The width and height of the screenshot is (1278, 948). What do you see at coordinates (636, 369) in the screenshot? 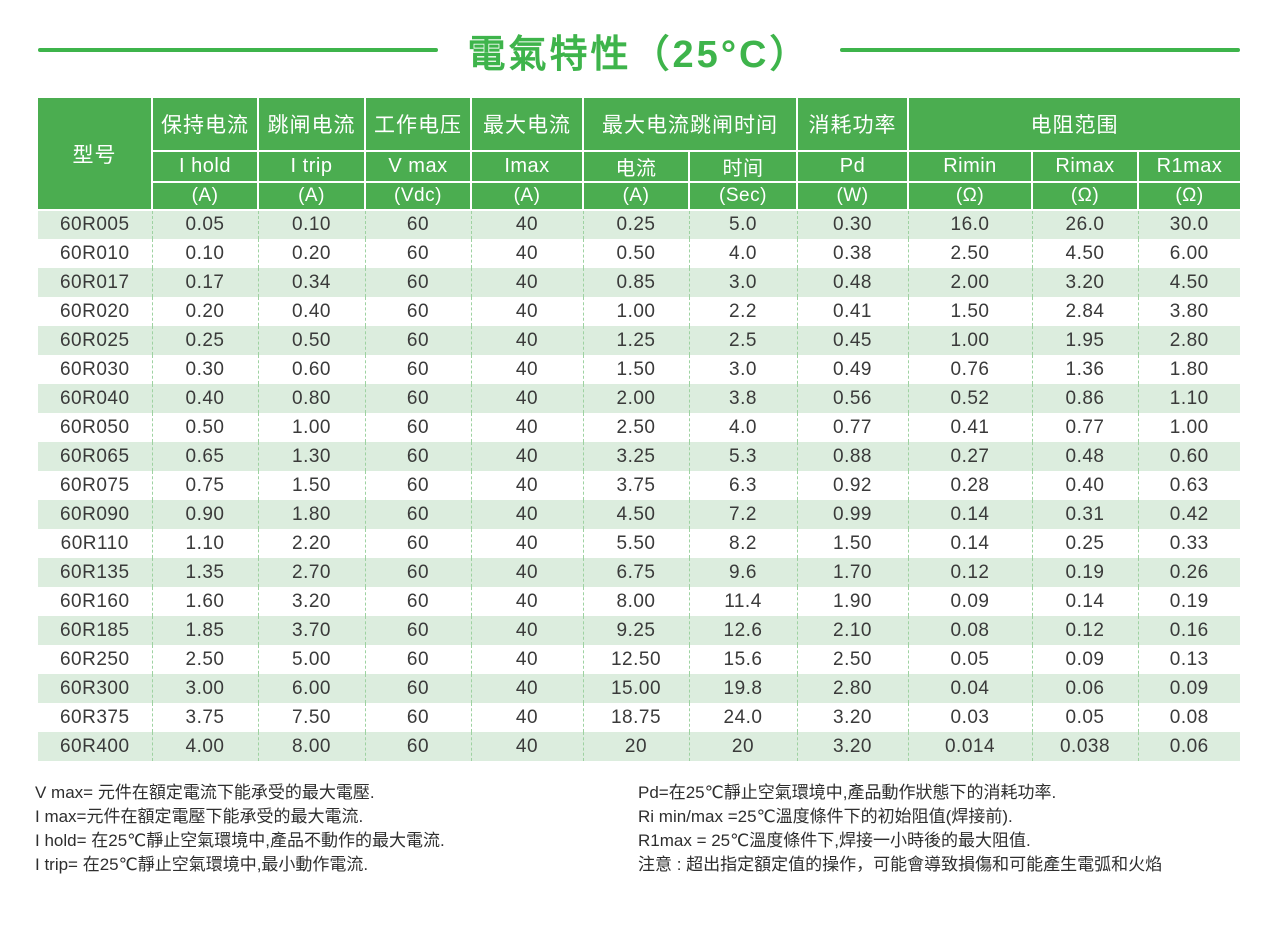
I see `value-cell: 1.50` at bounding box center [636, 369].